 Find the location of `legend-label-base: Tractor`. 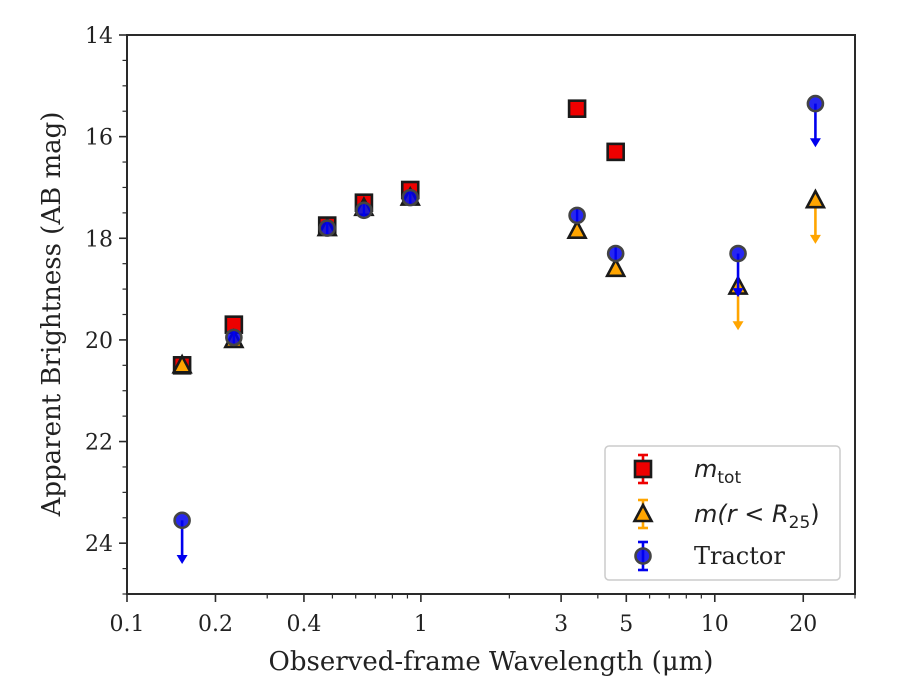

legend-label-base: Tractor is located at coordinates (739, 556).